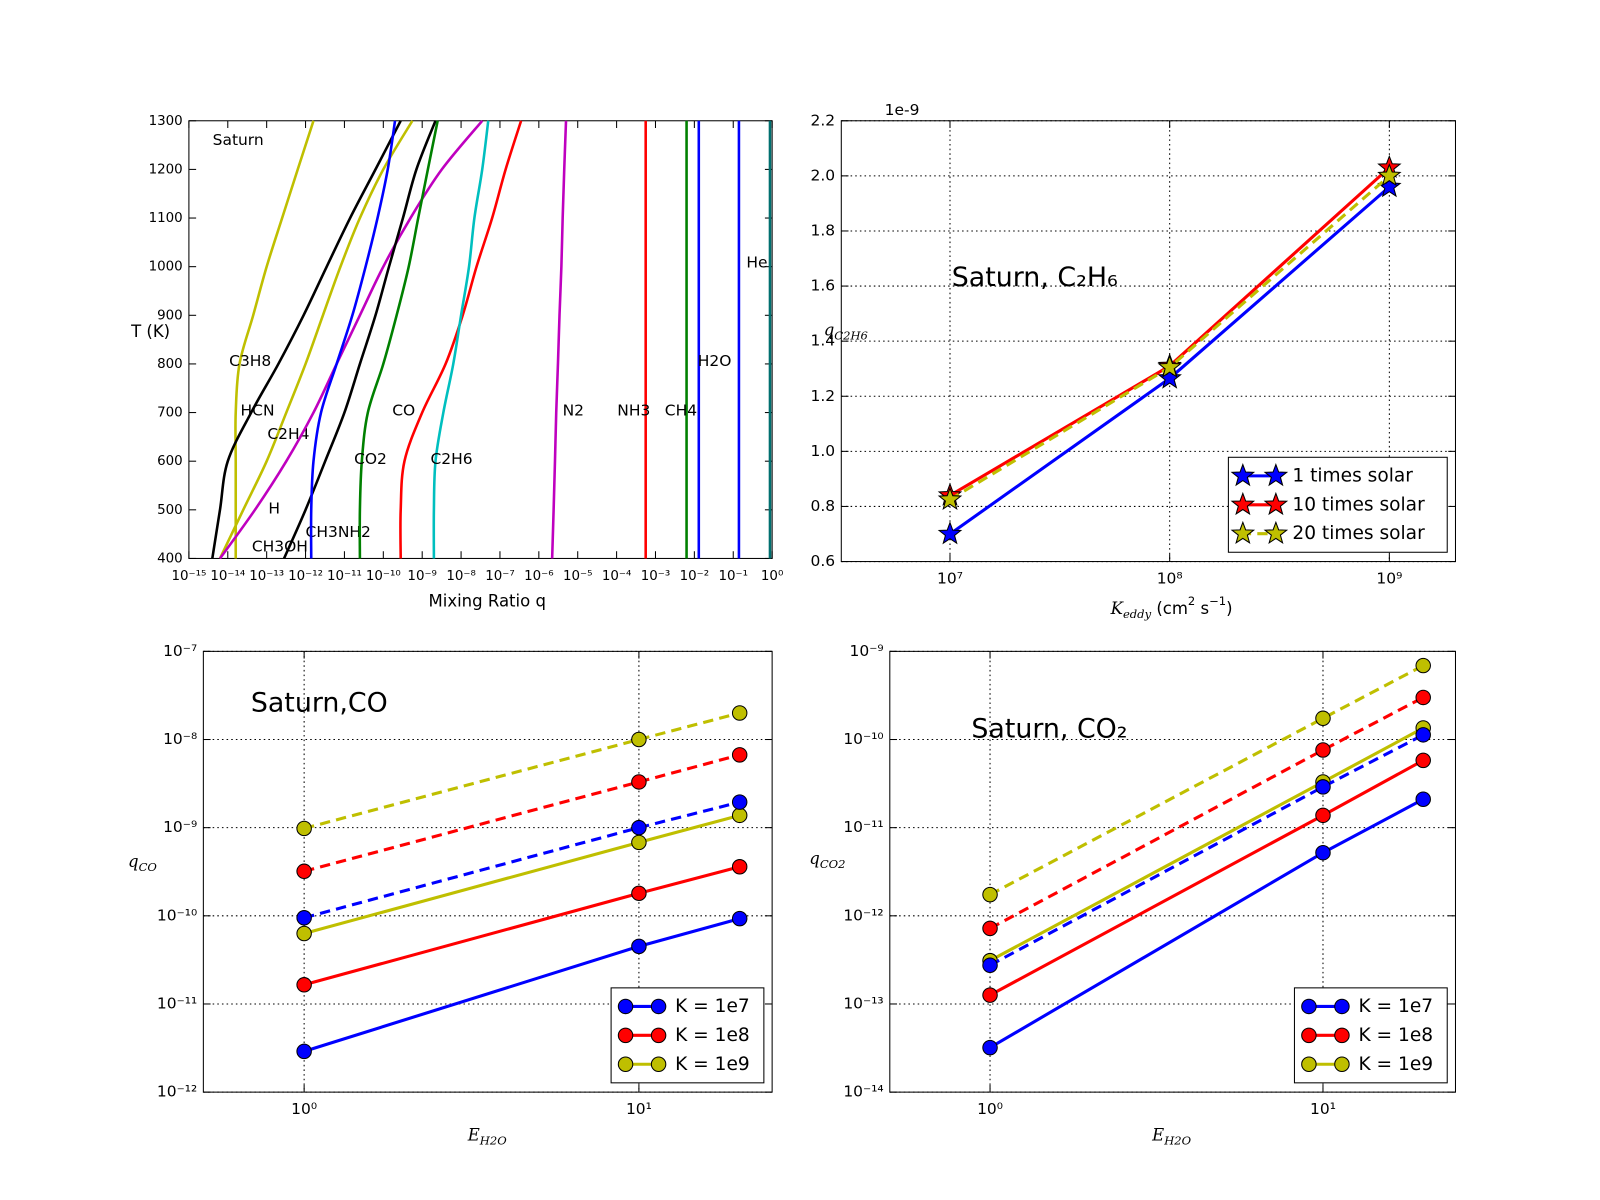  Describe the element at coordinates (180, 827) in the screenshot. I see `y-tick-label: 10⁻⁹` at that location.